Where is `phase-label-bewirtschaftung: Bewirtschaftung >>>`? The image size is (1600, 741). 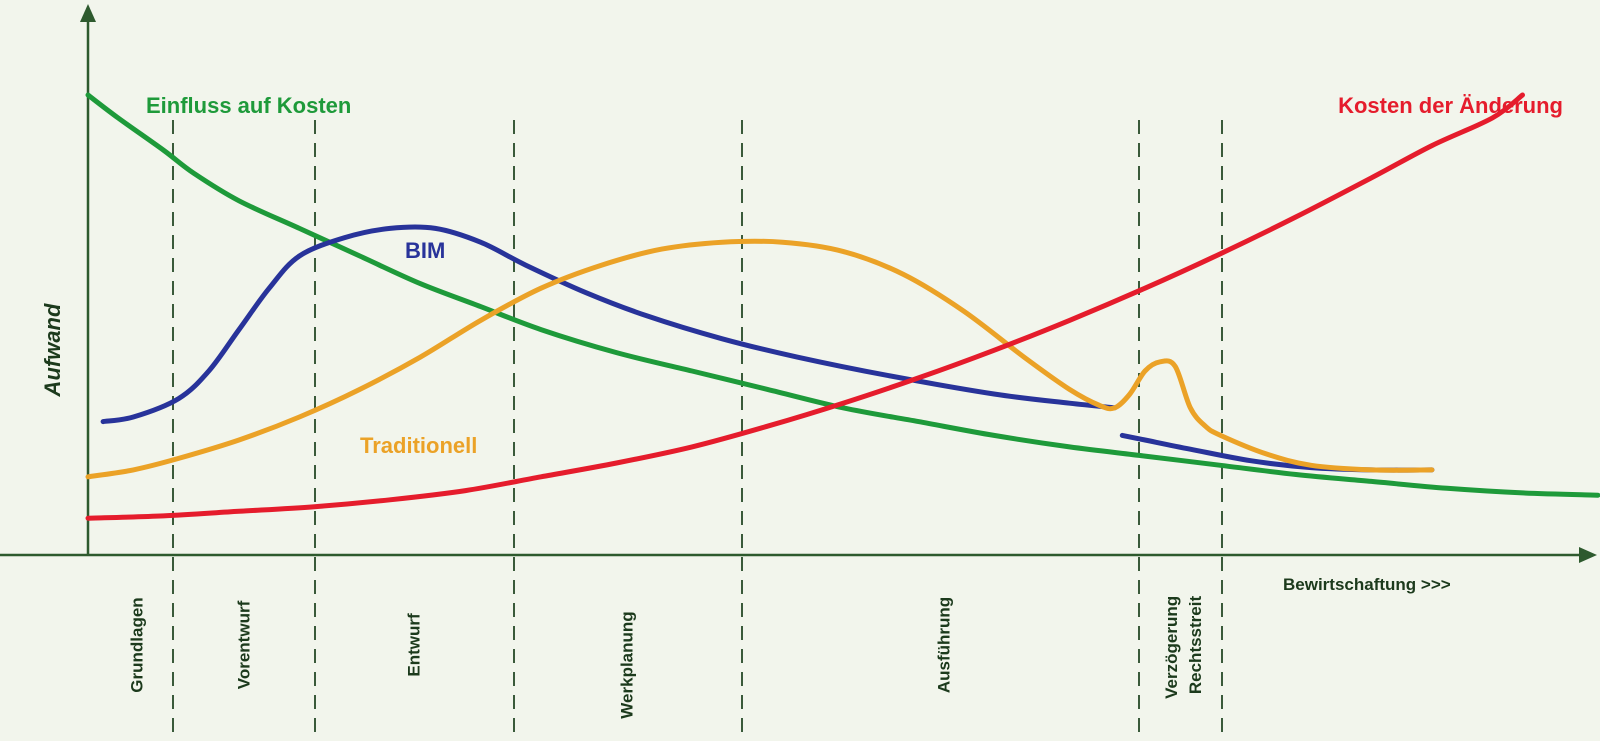
phase-label-bewirtschaftung: Bewirtschaftung >>> is located at coordinates (1367, 584).